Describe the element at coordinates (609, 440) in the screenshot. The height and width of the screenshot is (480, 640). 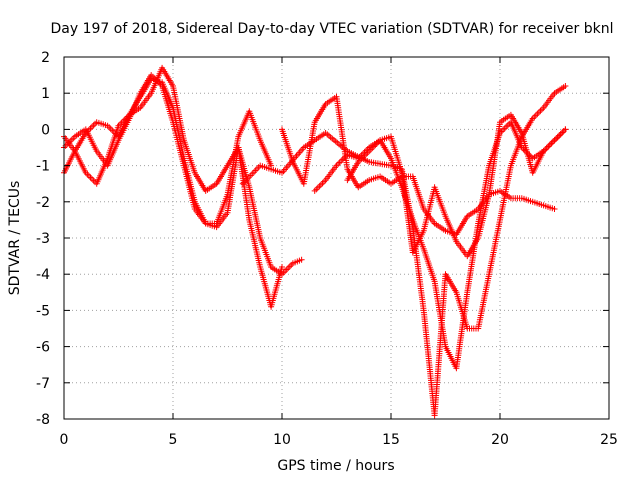
I see `x-tick-label: 25` at that location.